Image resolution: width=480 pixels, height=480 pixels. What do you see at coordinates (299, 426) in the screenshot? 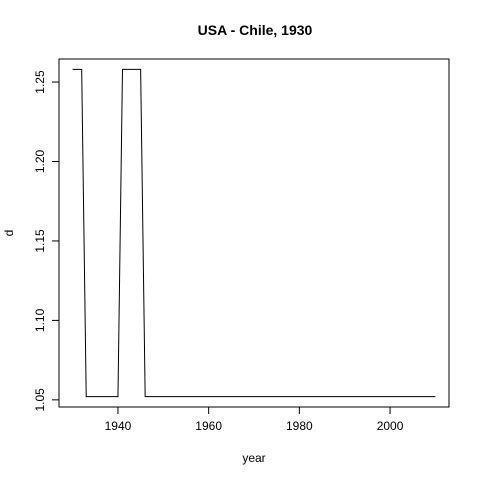
I see `x-tick-label: 1980` at bounding box center [299, 426].